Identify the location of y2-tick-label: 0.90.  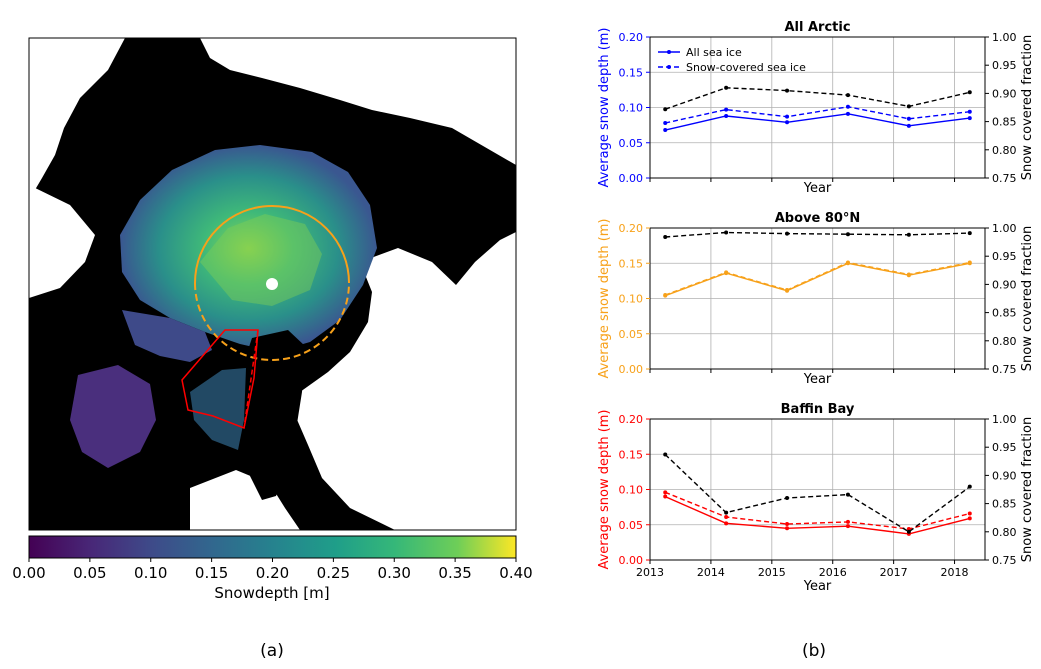
(1004, 475).